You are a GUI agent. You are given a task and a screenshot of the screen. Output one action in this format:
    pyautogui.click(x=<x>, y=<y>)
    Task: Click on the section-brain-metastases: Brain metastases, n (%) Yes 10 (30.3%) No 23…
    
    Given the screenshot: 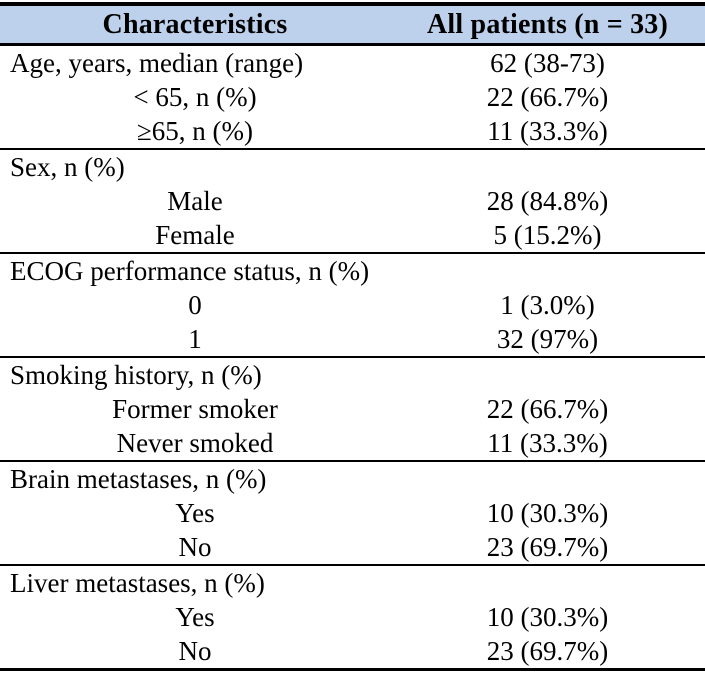 What is the action you would take?
    pyautogui.click(x=352, y=513)
    